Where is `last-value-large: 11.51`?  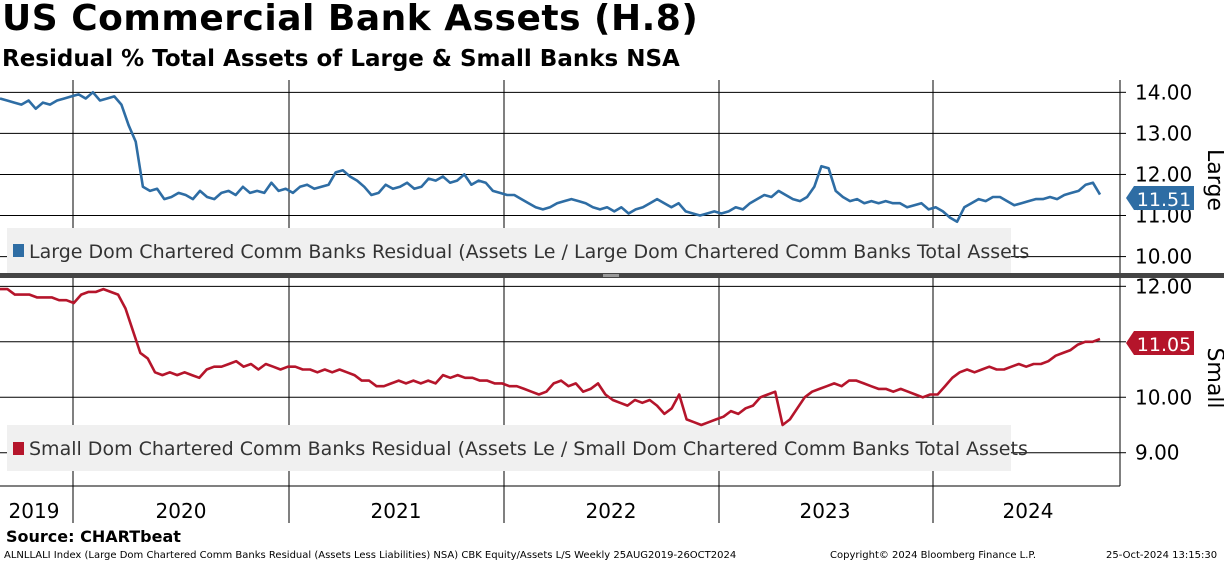 last-value-large: 11.51 is located at coordinates (1164, 200).